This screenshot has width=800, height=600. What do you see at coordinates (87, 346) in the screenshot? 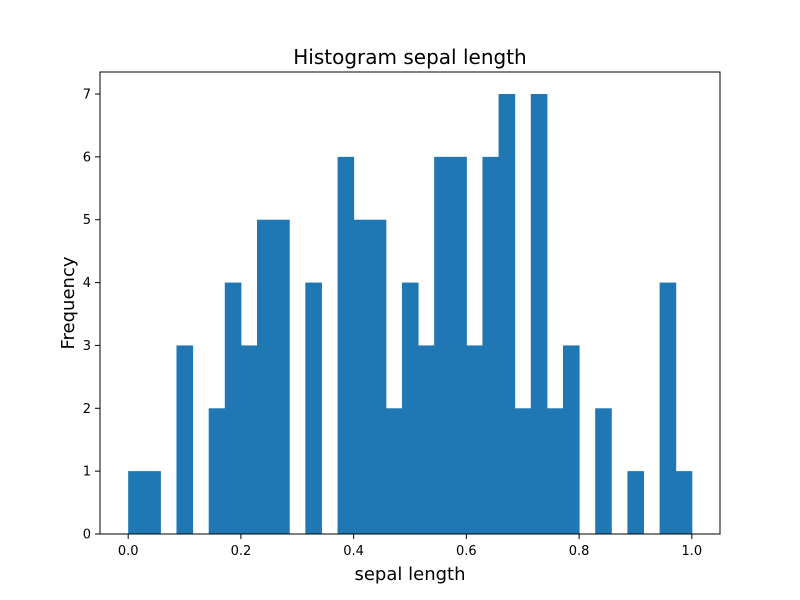
I see `y-tick-label: 3` at bounding box center [87, 346].